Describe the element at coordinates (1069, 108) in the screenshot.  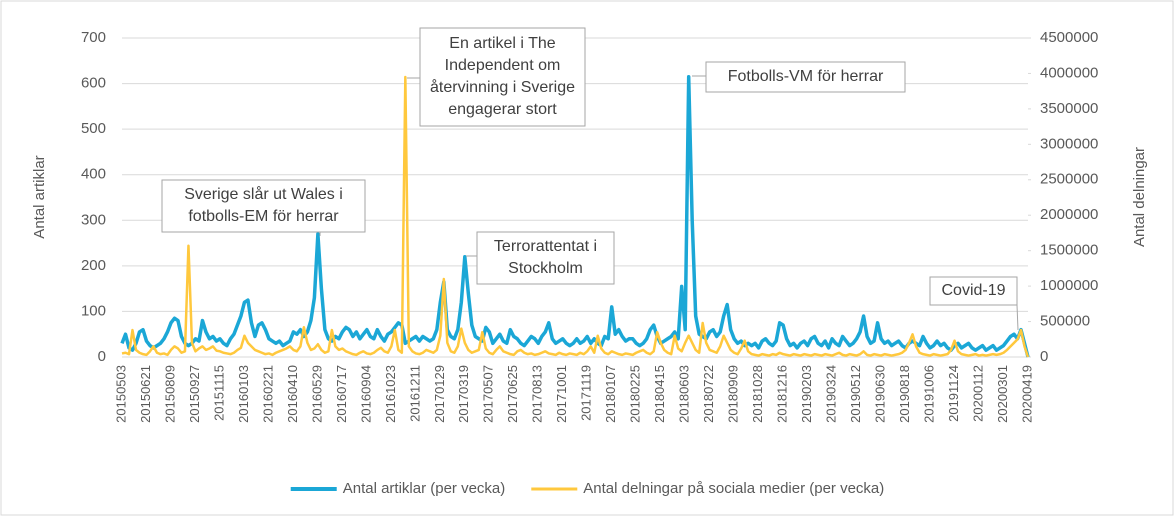
I see `y2-tick-label: 3500000` at that location.